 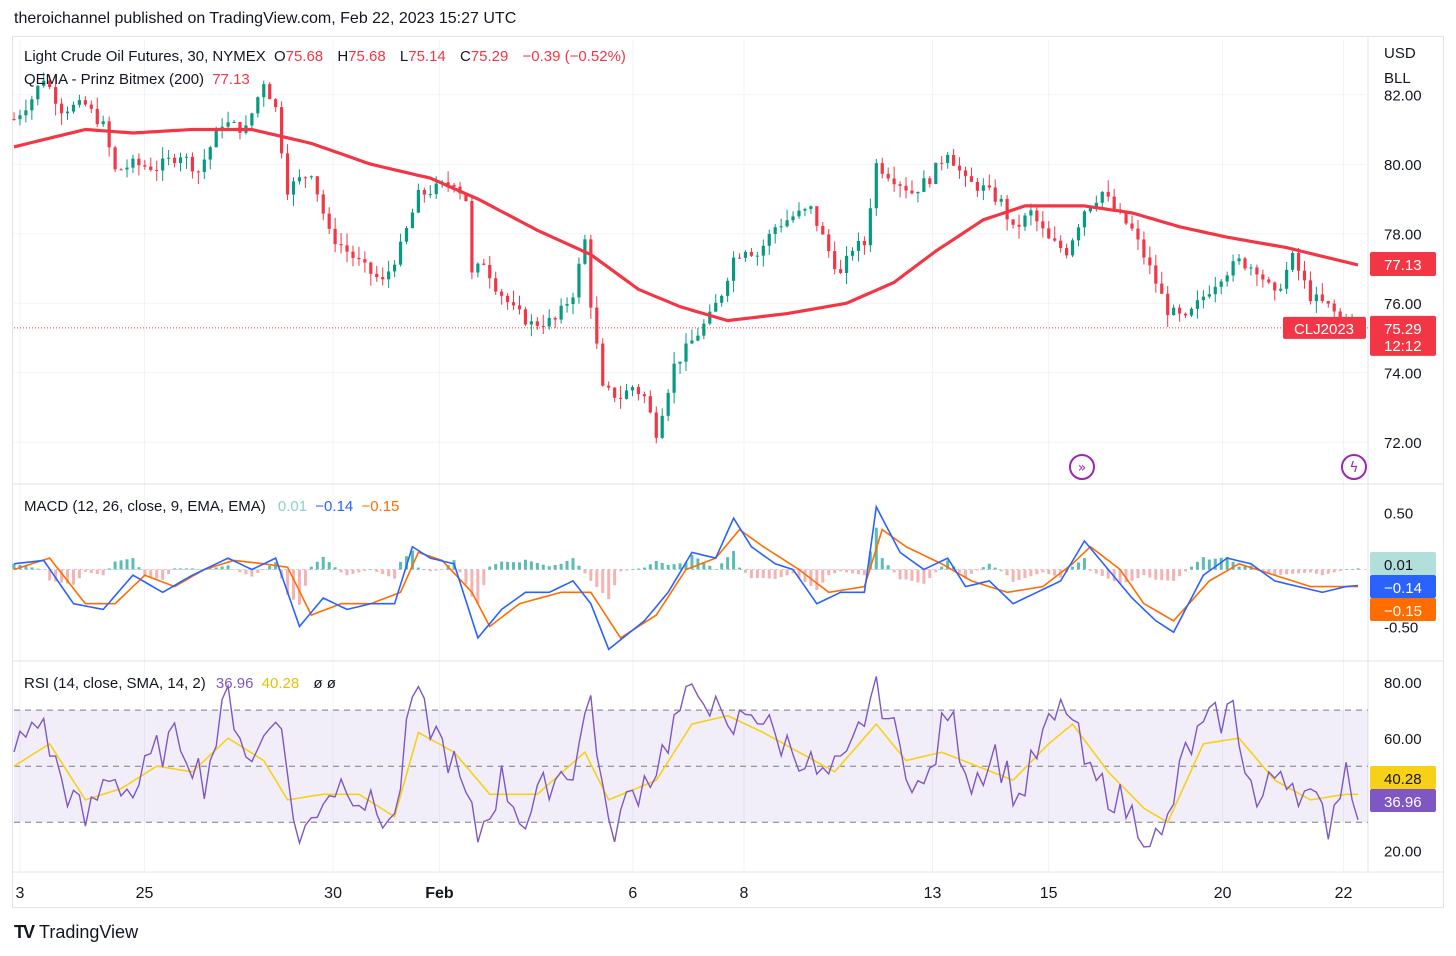 What do you see at coordinates (1397, 78) in the screenshot?
I see `unit-label: BLL` at bounding box center [1397, 78].